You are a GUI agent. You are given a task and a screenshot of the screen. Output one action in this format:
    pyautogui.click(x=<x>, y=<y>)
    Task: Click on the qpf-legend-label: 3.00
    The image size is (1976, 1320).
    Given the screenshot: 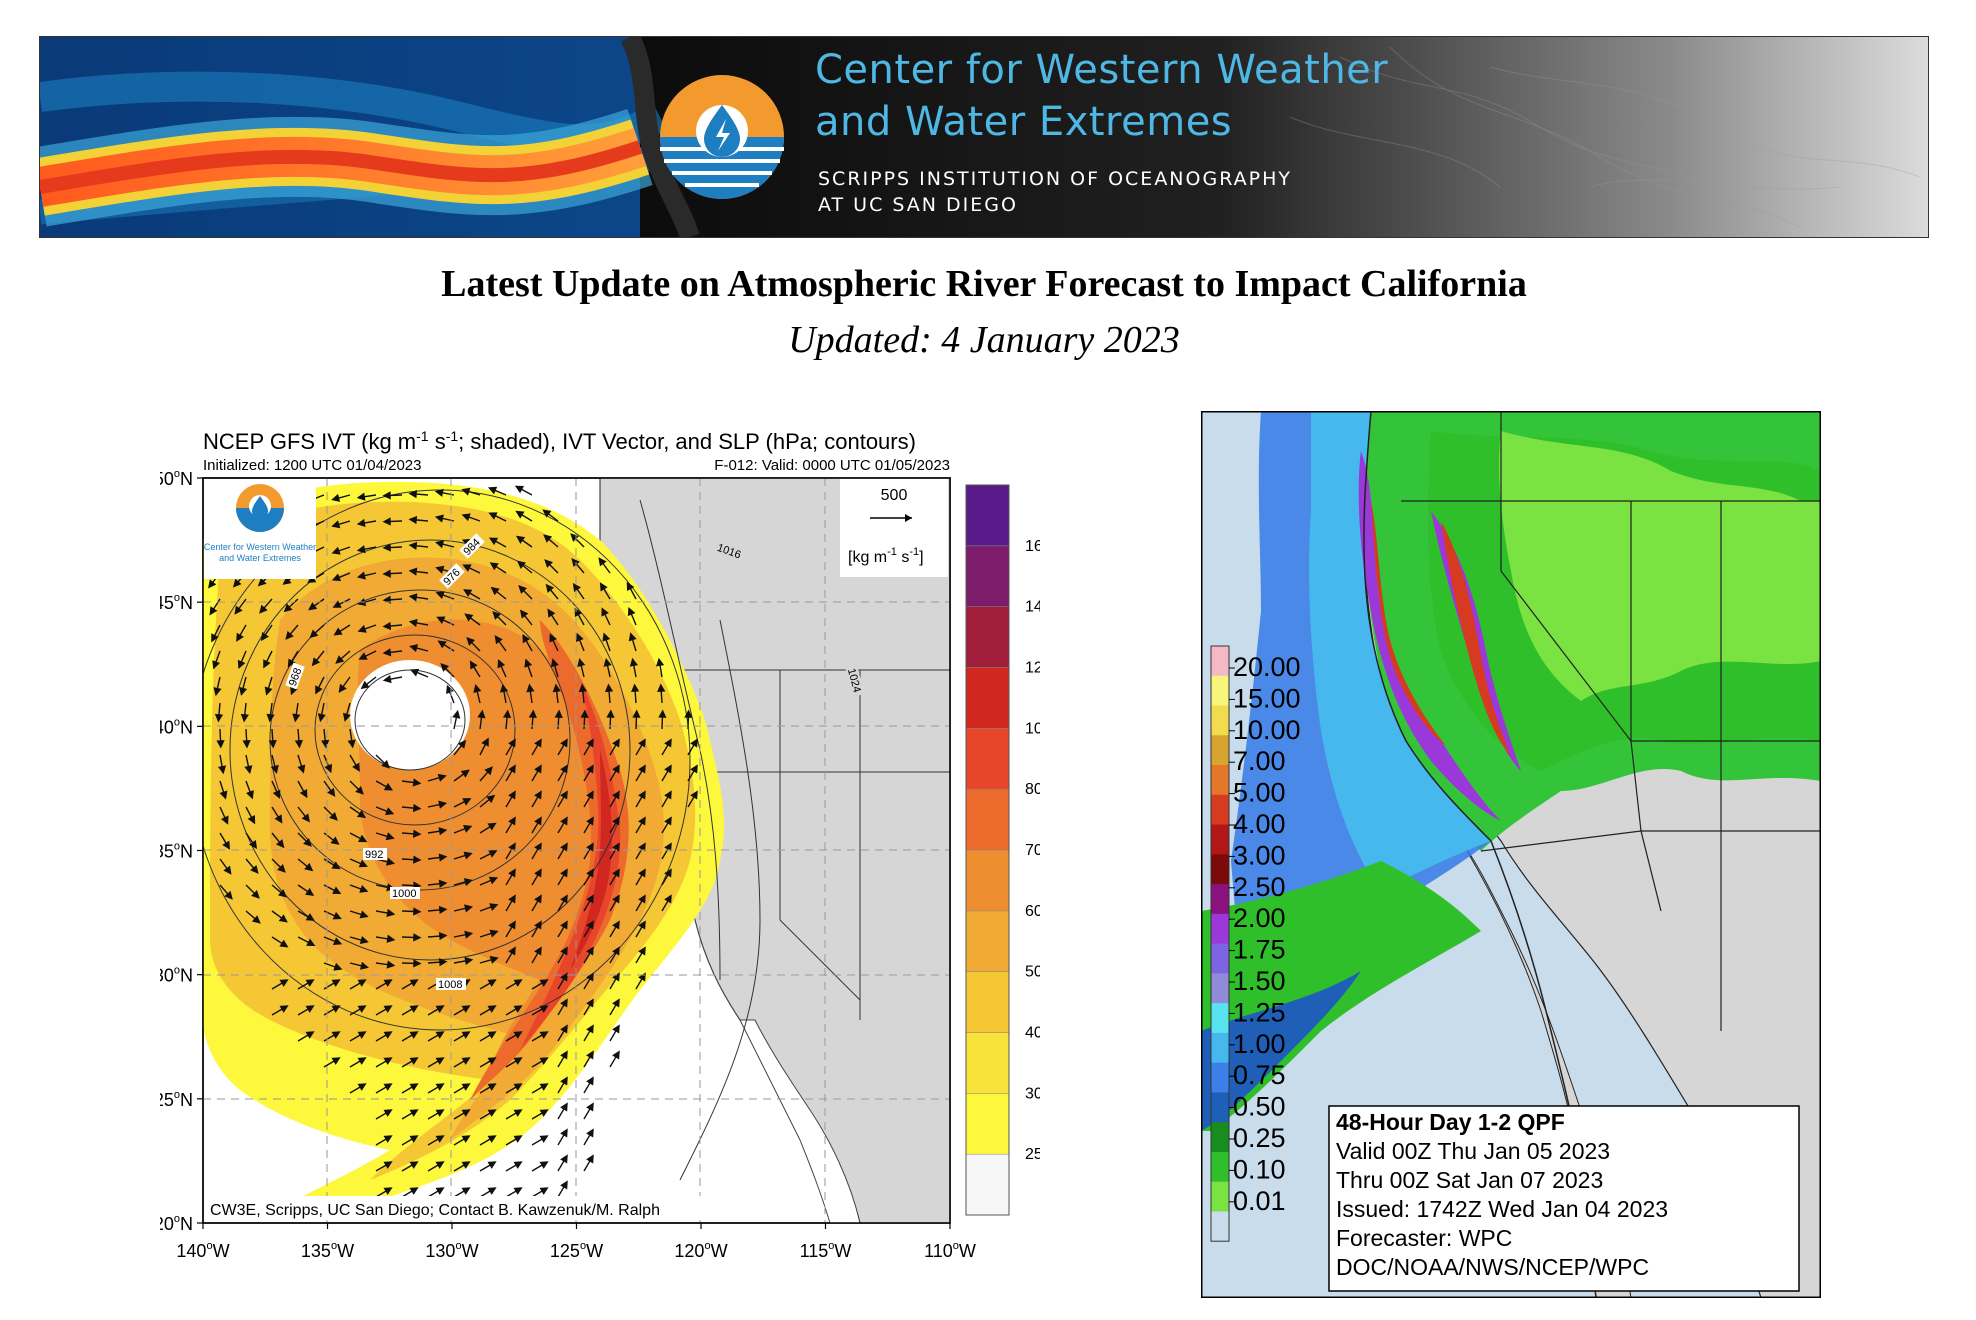 What is the action you would take?
    pyautogui.click(x=1259, y=855)
    